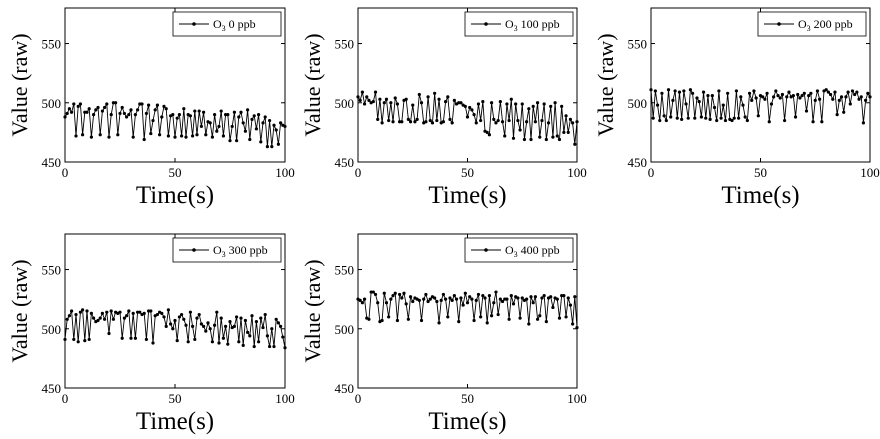 Image resolution: width=880 pixels, height=439 pixels. I want to click on legend: O3 0 ppb, so click(227, 24).